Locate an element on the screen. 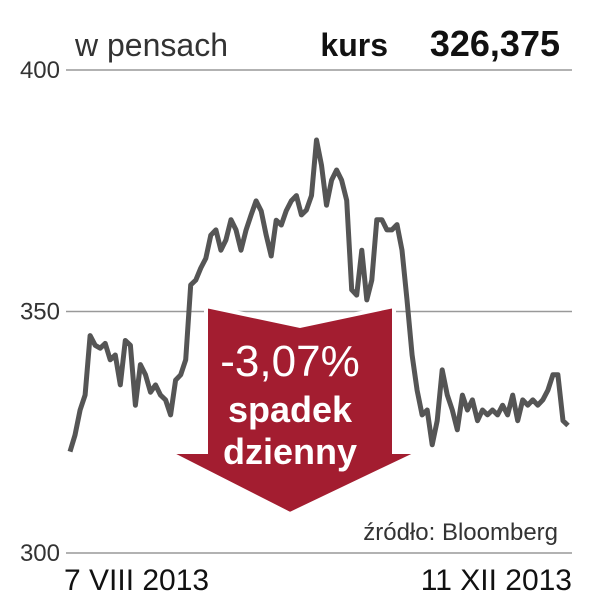 The height and width of the screenshot is (608, 615). callout: -3,07% spadek dzienny is located at coordinates (294, 410).